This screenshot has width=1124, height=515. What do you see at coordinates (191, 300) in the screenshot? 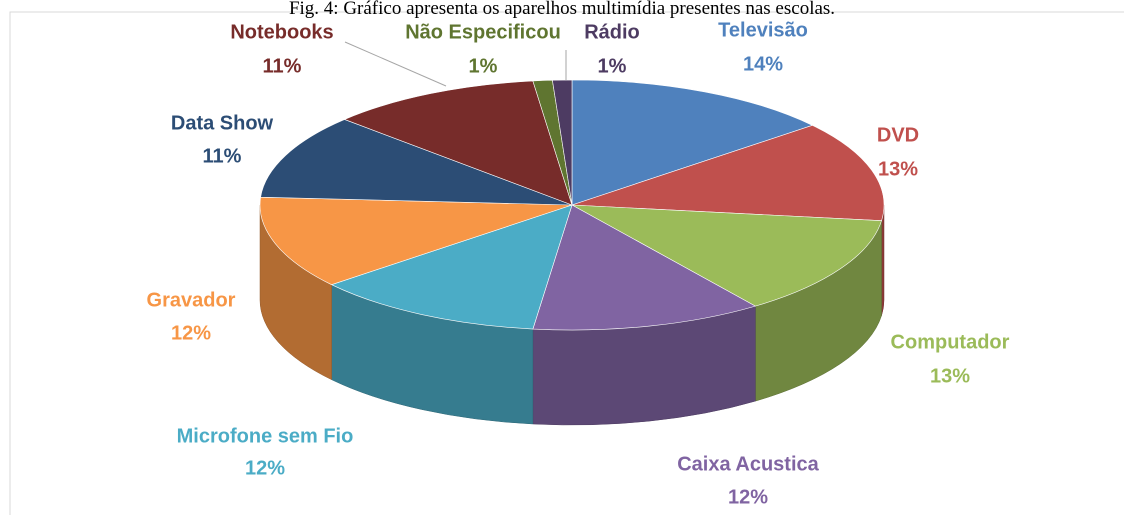
I see `category-label: Gravador` at bounding box center [191, 300].